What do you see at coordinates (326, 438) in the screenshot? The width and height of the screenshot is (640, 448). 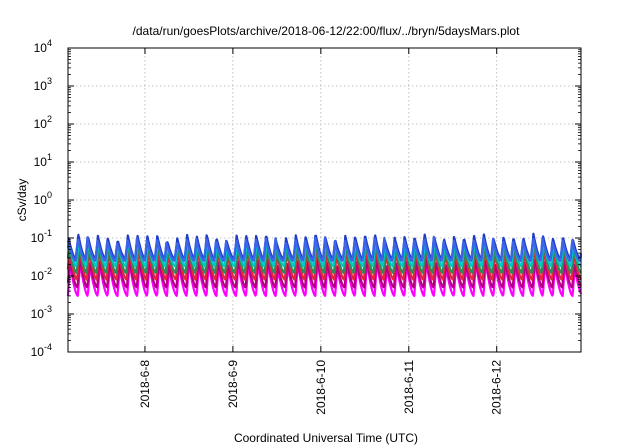 I see `x-axis-label: Coordinated Universal Time (UTC)` at bounding box center [326, 438].